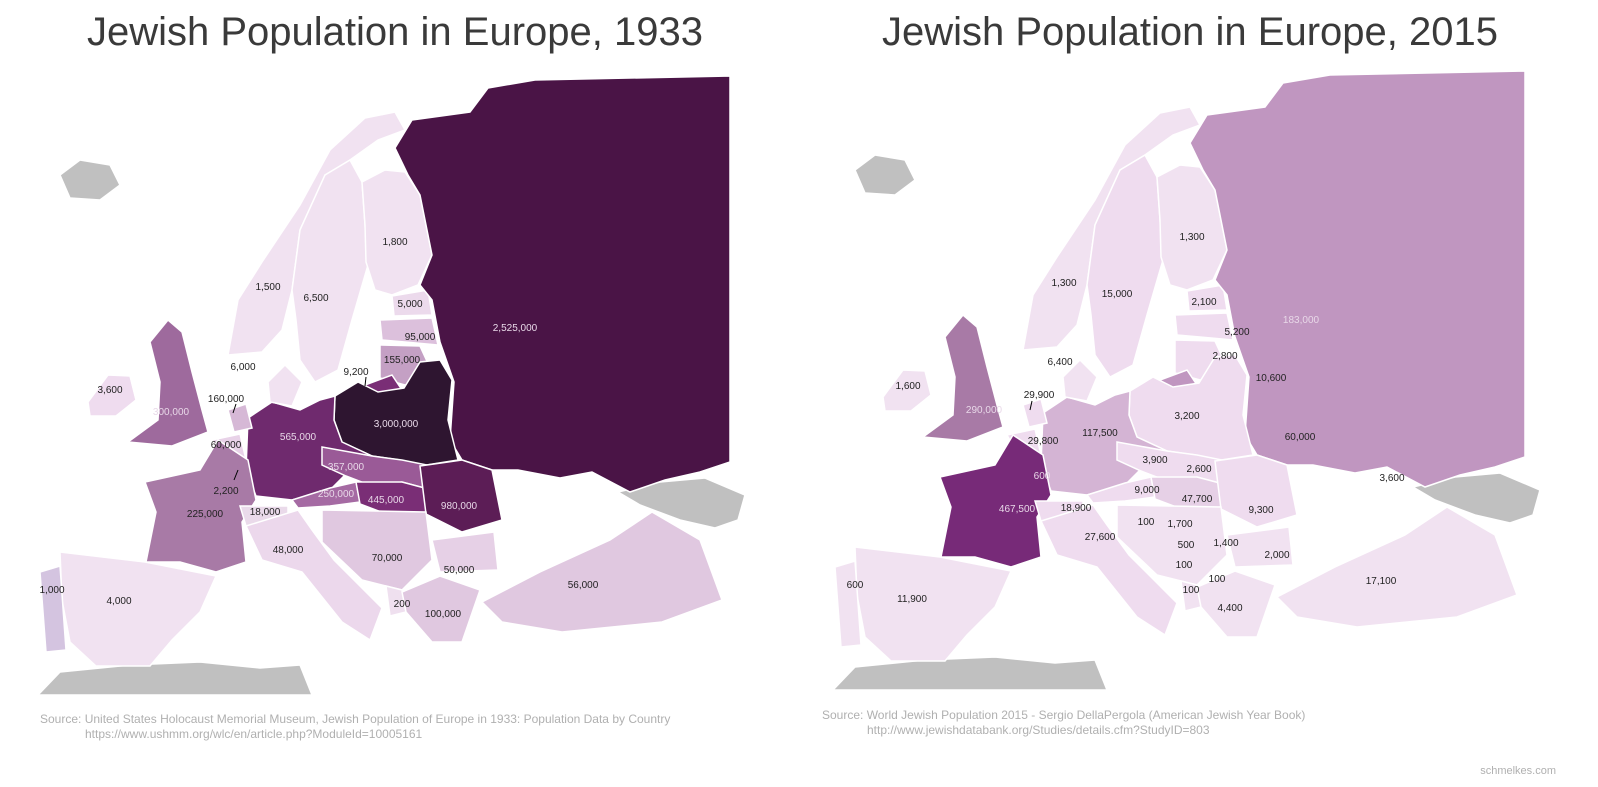  I want to click on country-value: 11,900, so click(912, 599).